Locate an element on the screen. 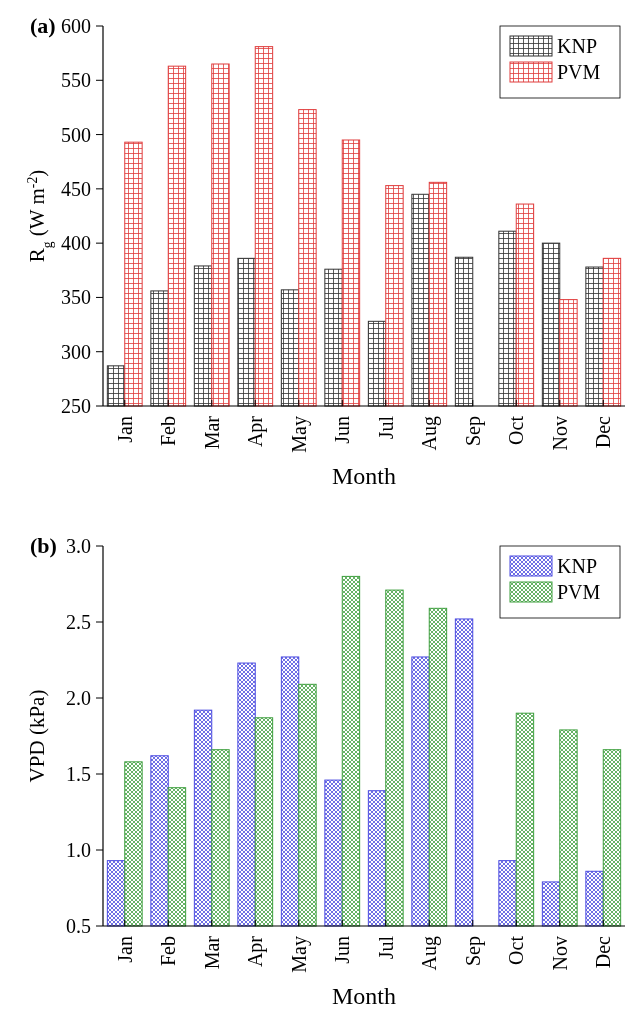 This screenshot has width=633, height=1020. y-tick-label: 1.0 is located at coordinates (78, 850).